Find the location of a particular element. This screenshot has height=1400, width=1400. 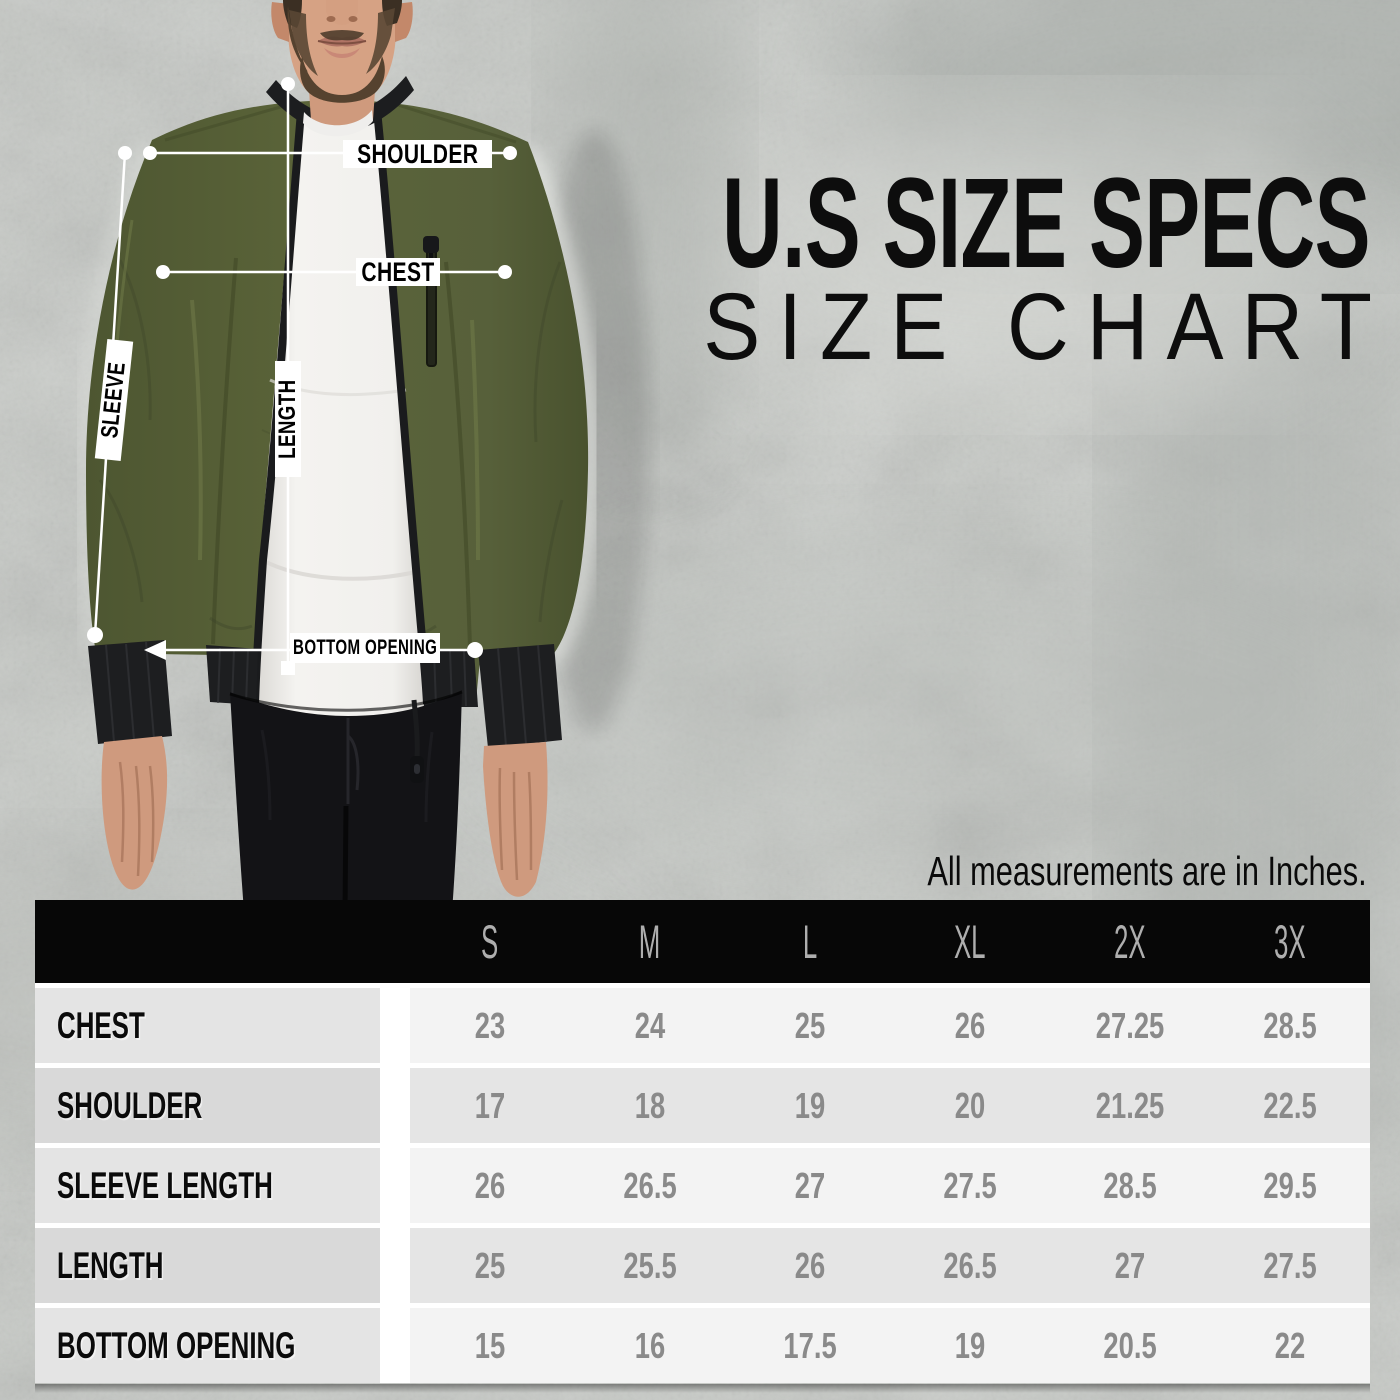

row-values: 25 25.5 26 26.5 27 27.5 is located at coordinates (890, 1265).